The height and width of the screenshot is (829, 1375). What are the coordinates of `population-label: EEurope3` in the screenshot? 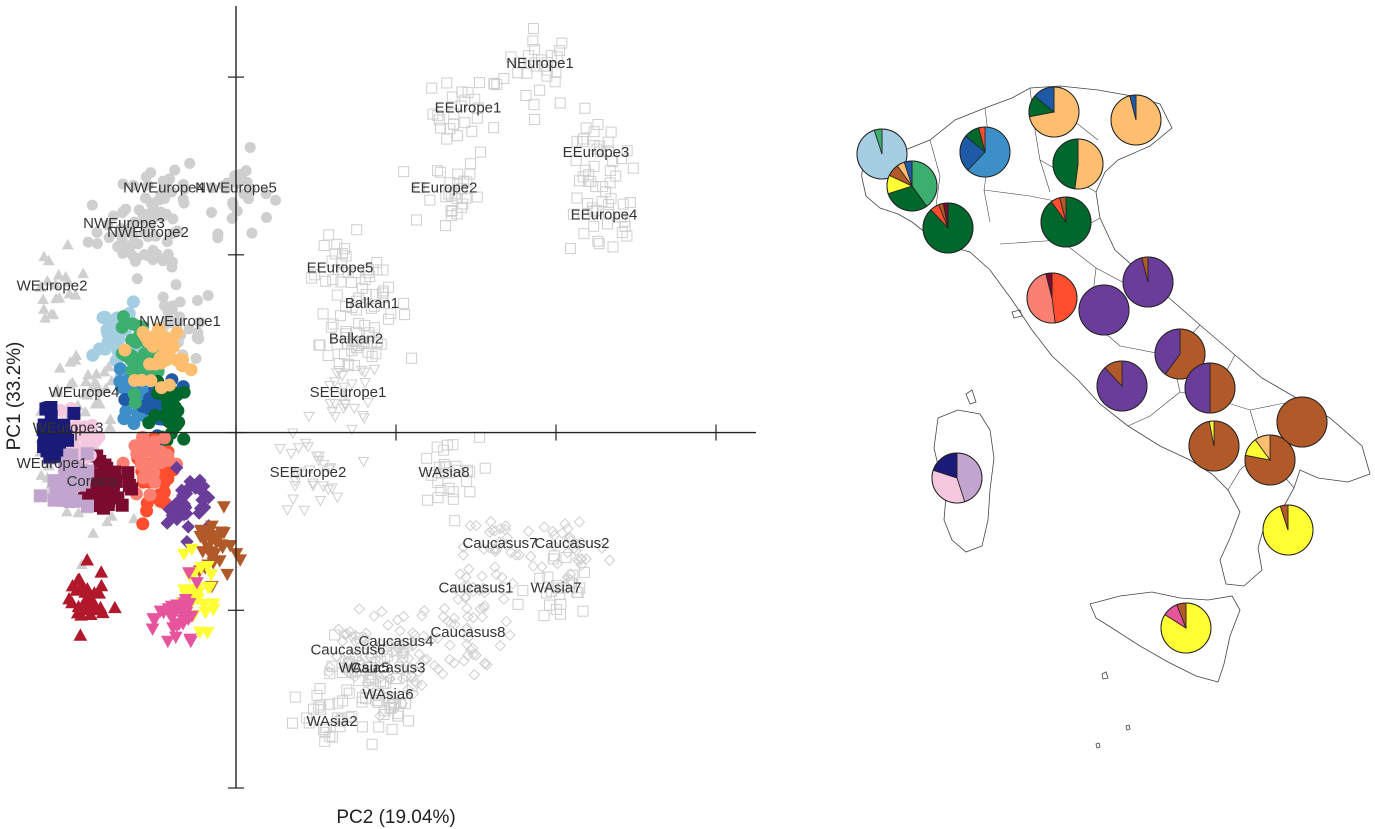 It's located at (596, 152).